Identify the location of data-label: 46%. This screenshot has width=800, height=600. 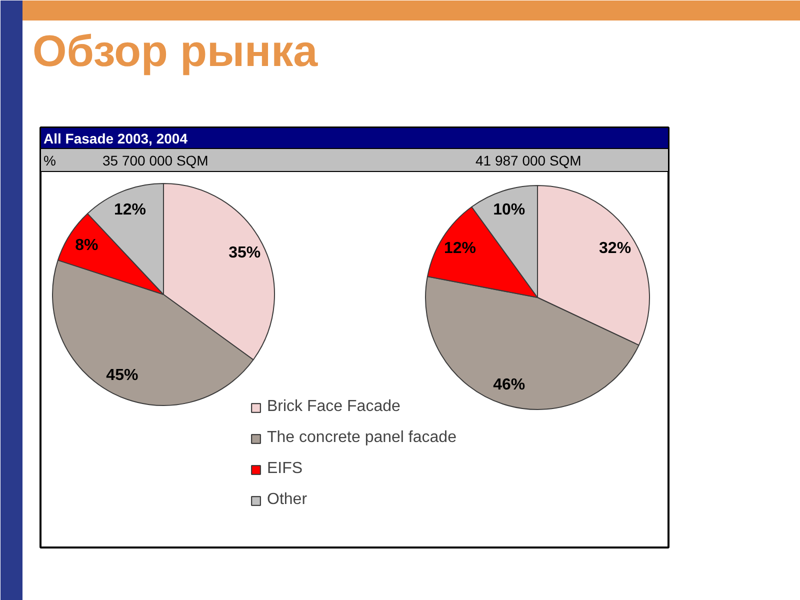
(509, 385).